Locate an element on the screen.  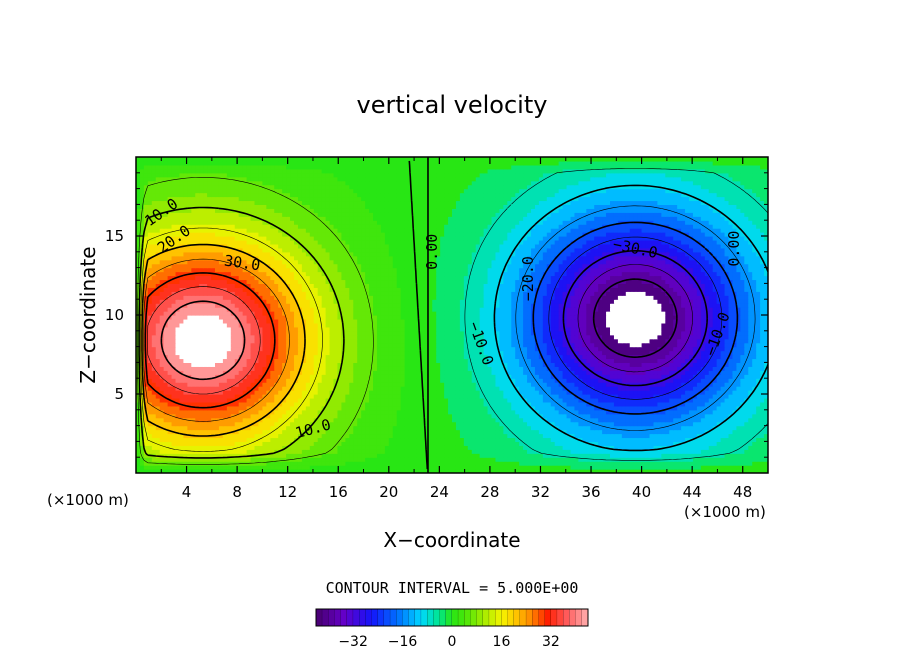
z-unit-label: (×1000 m) is located at coordinates (88, 500).